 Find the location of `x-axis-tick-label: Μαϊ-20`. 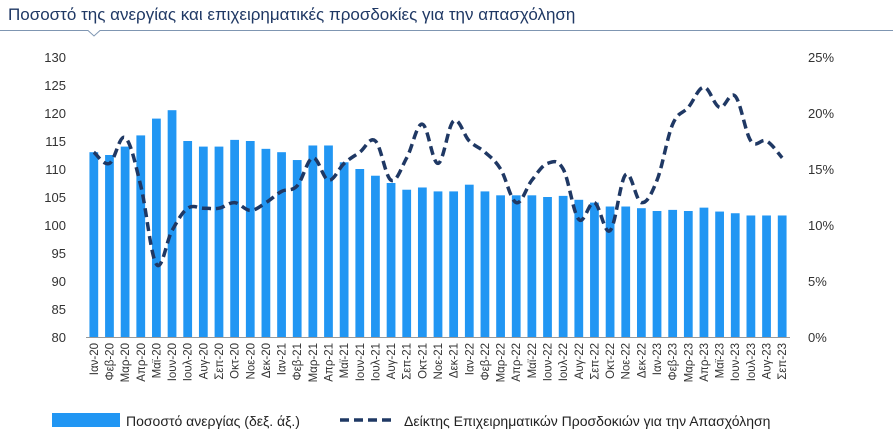

x-axis-tick-label: Μαϊ-20 is located at coordinates (157, 360).